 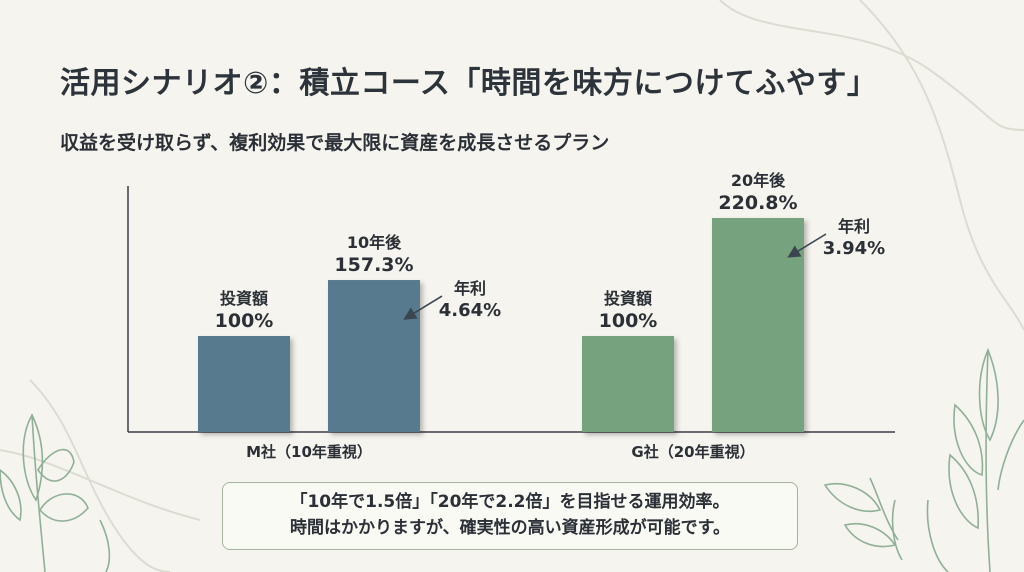 I want to click on summary-note-line: 「10年で1.5倍」「20年で2.2倍」を目指せる運用効率。, so click(x=510, y=502).